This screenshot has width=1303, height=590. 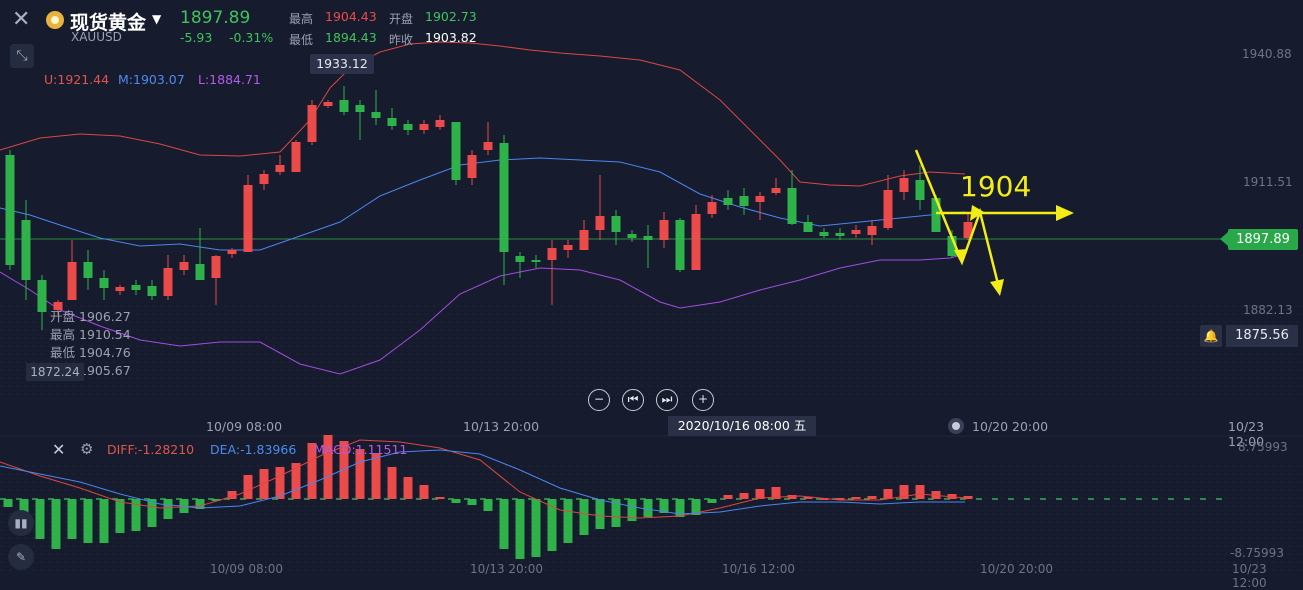 I want to click on bell-icon: 🔔, so click(x=1211, y=336).